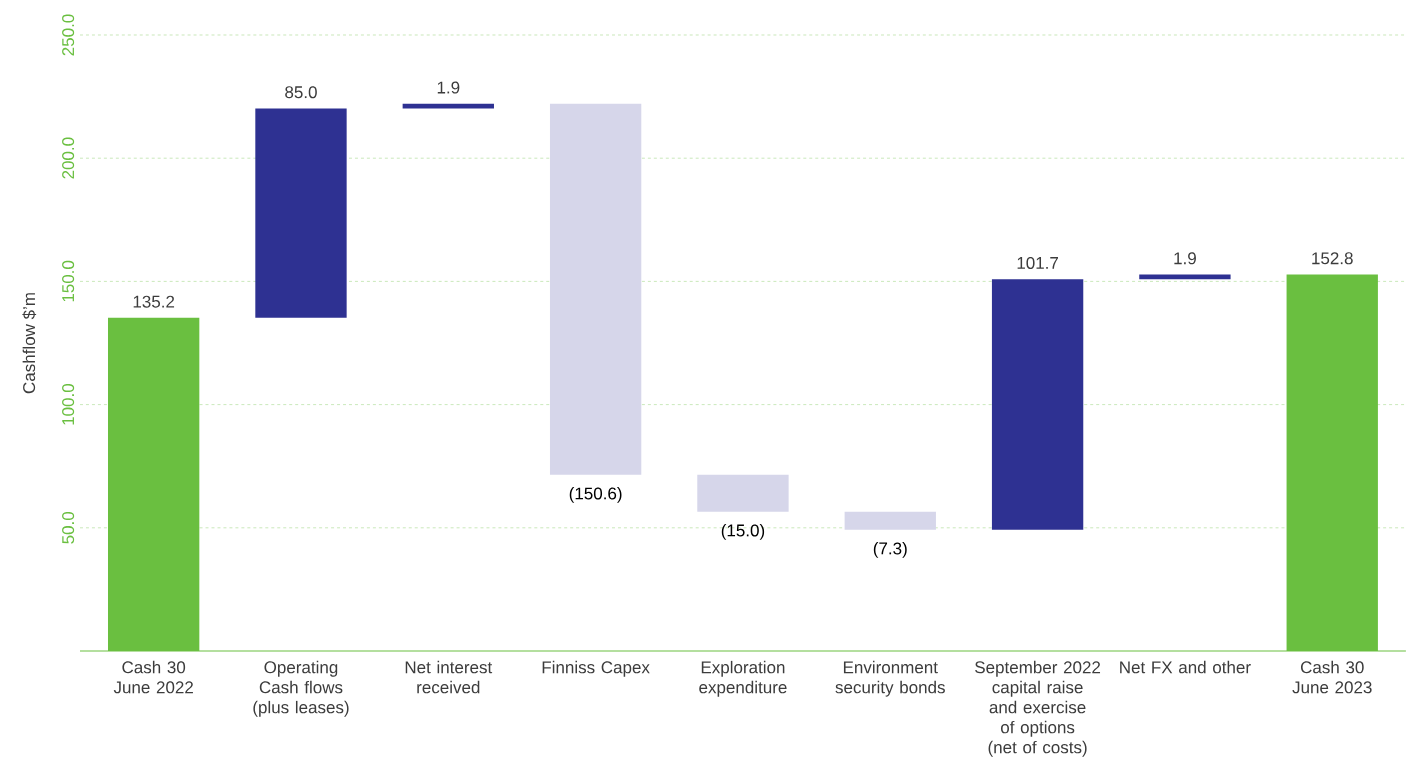 The height and width of the screenshot is (781, 1406). What do you see at coordinates (68, 404) in the screenshot?
I see `y-tick-label: 100.0` at bounding box center [68, 404].